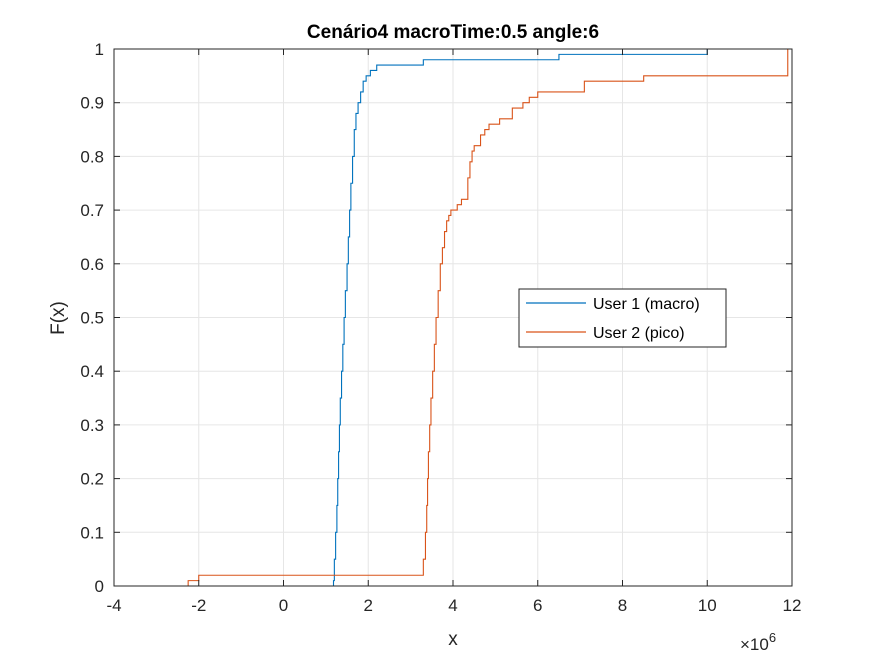 This screenshot has height=656, width=875. I want to click on y-tick-label: 0.5, so click(92, 318).